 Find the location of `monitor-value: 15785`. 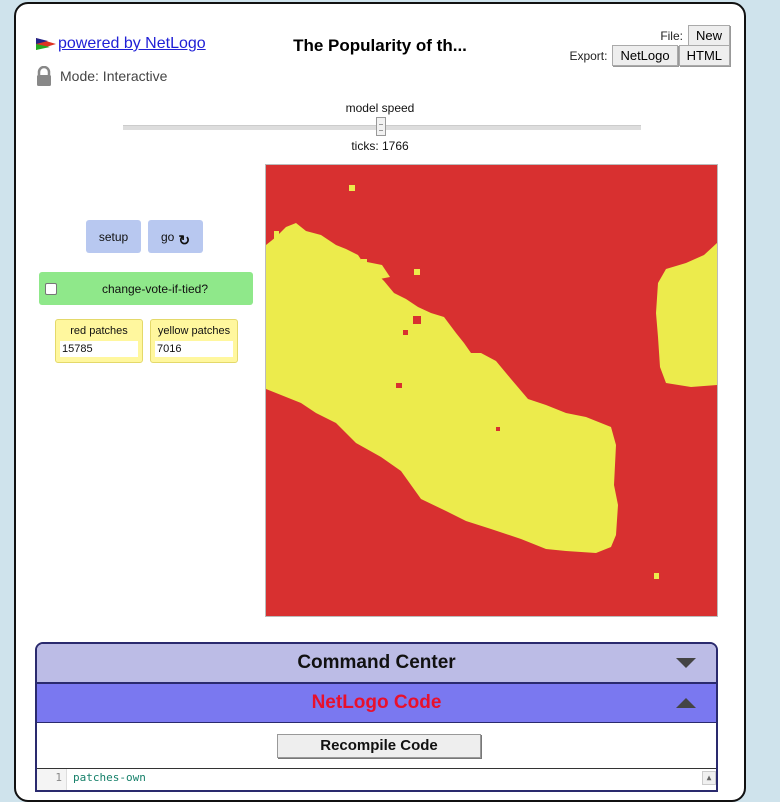

monitor-value: 15785 is located at coordinates (99, 349).